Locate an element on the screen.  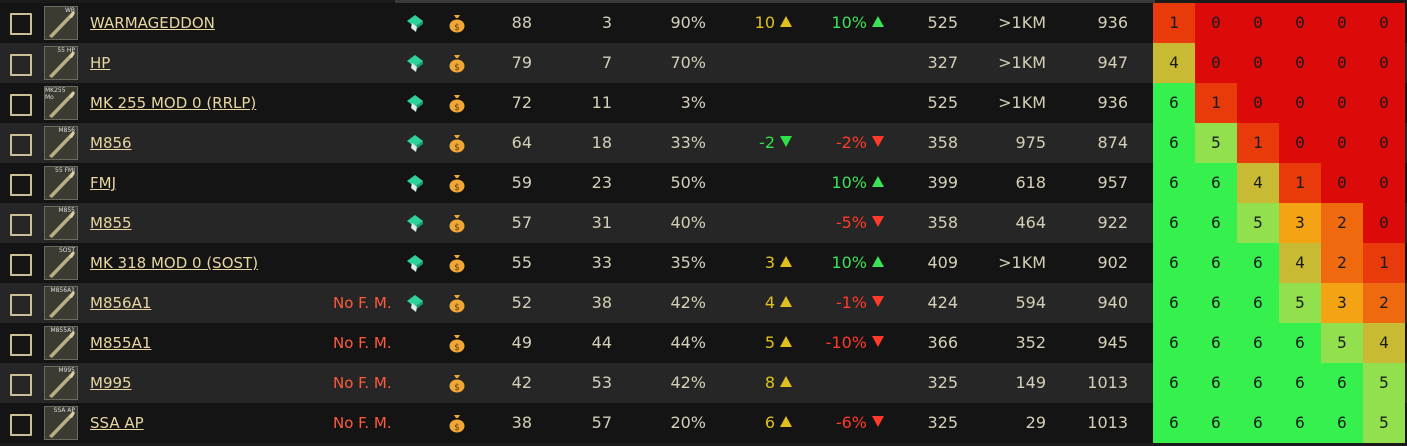
penetration-value: 23 is located at coordinates (601, 182).